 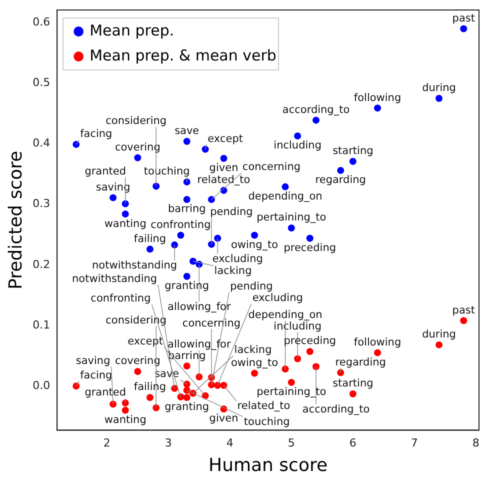 What do you see at coordinates (310, 248) in the screenshot?
I see `annotation: preceding` at bounding box center [310, 248].